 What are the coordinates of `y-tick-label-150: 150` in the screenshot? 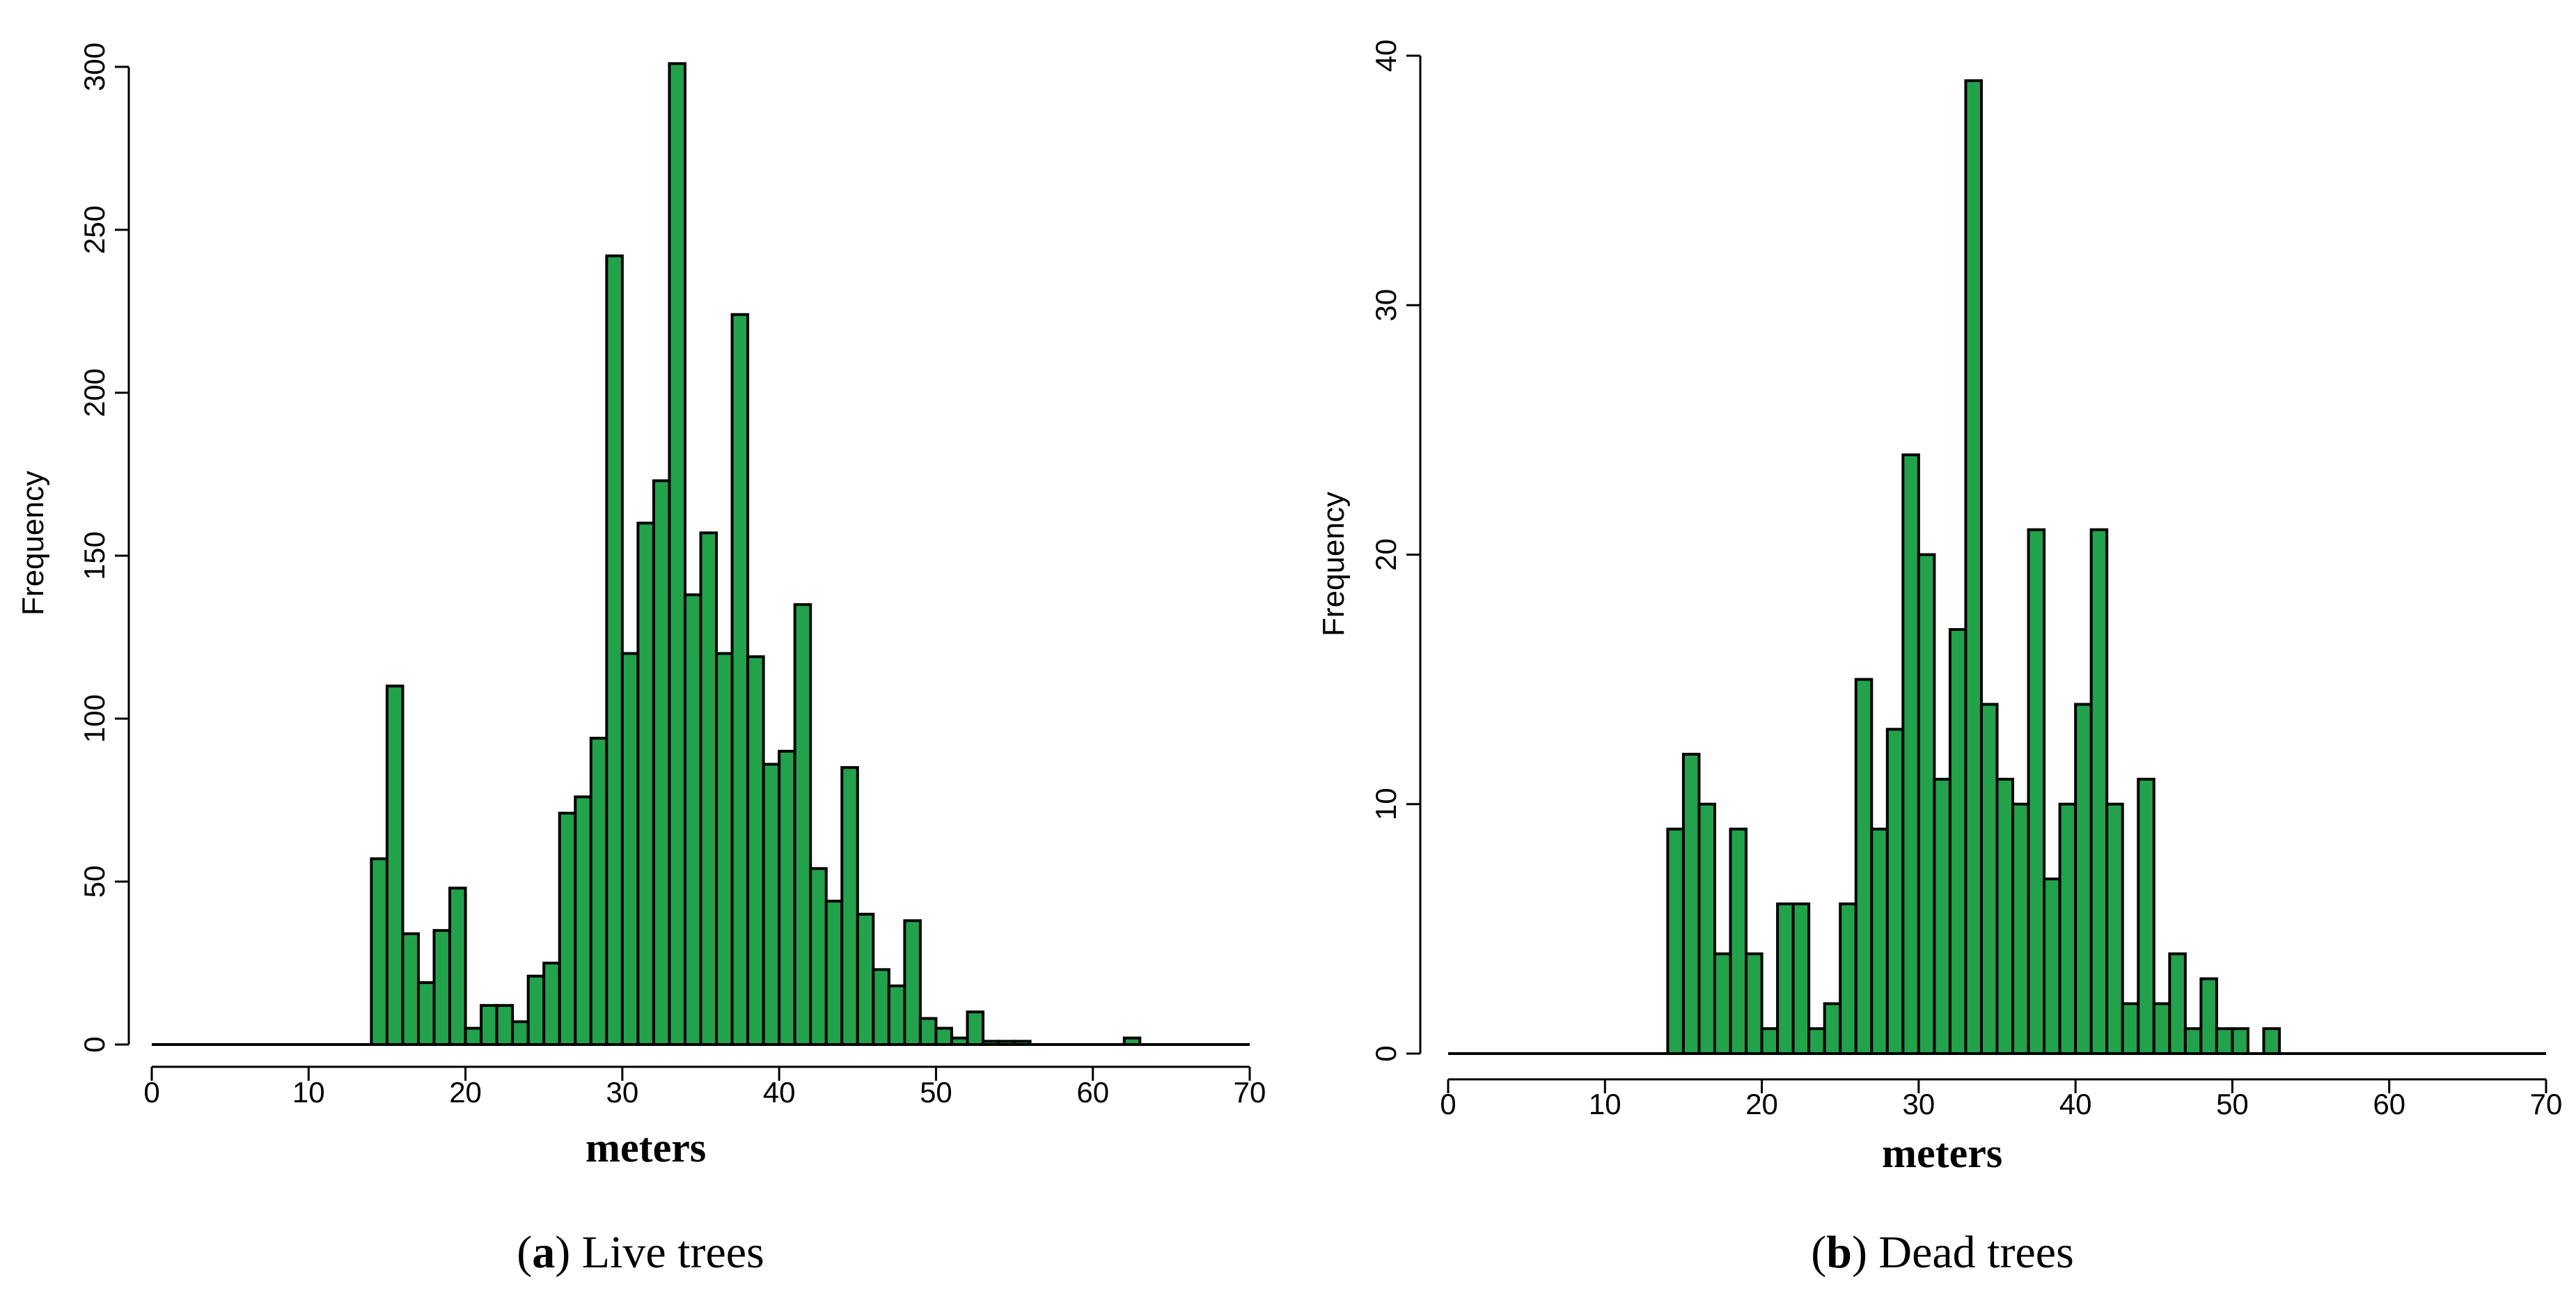 It's located at (94, 555).